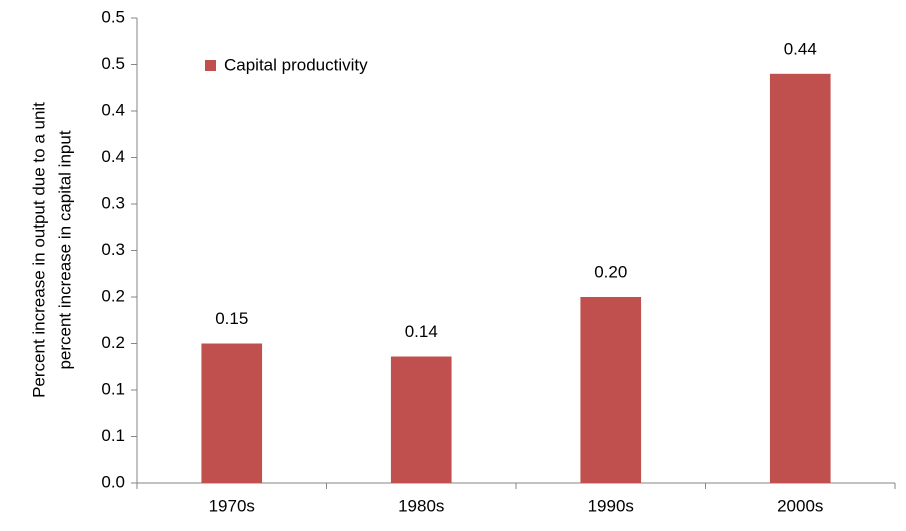  What do you see at coordinates (210, 65) in the screenshot?
I see `legend-swatch` at bounding box center [210, 65].